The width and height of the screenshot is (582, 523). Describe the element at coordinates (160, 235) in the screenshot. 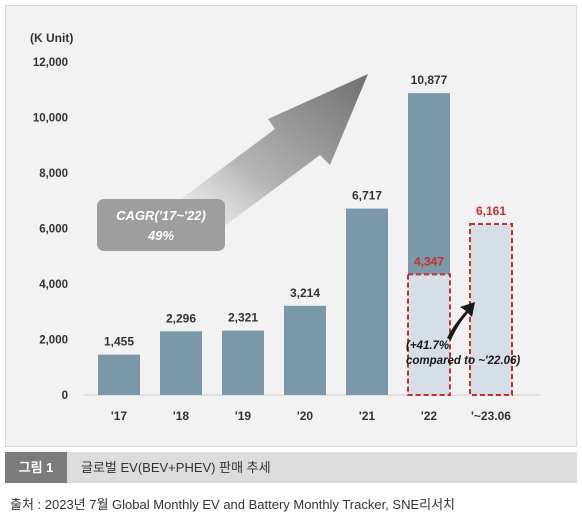

I see `cagr-value: 49%` at that location.